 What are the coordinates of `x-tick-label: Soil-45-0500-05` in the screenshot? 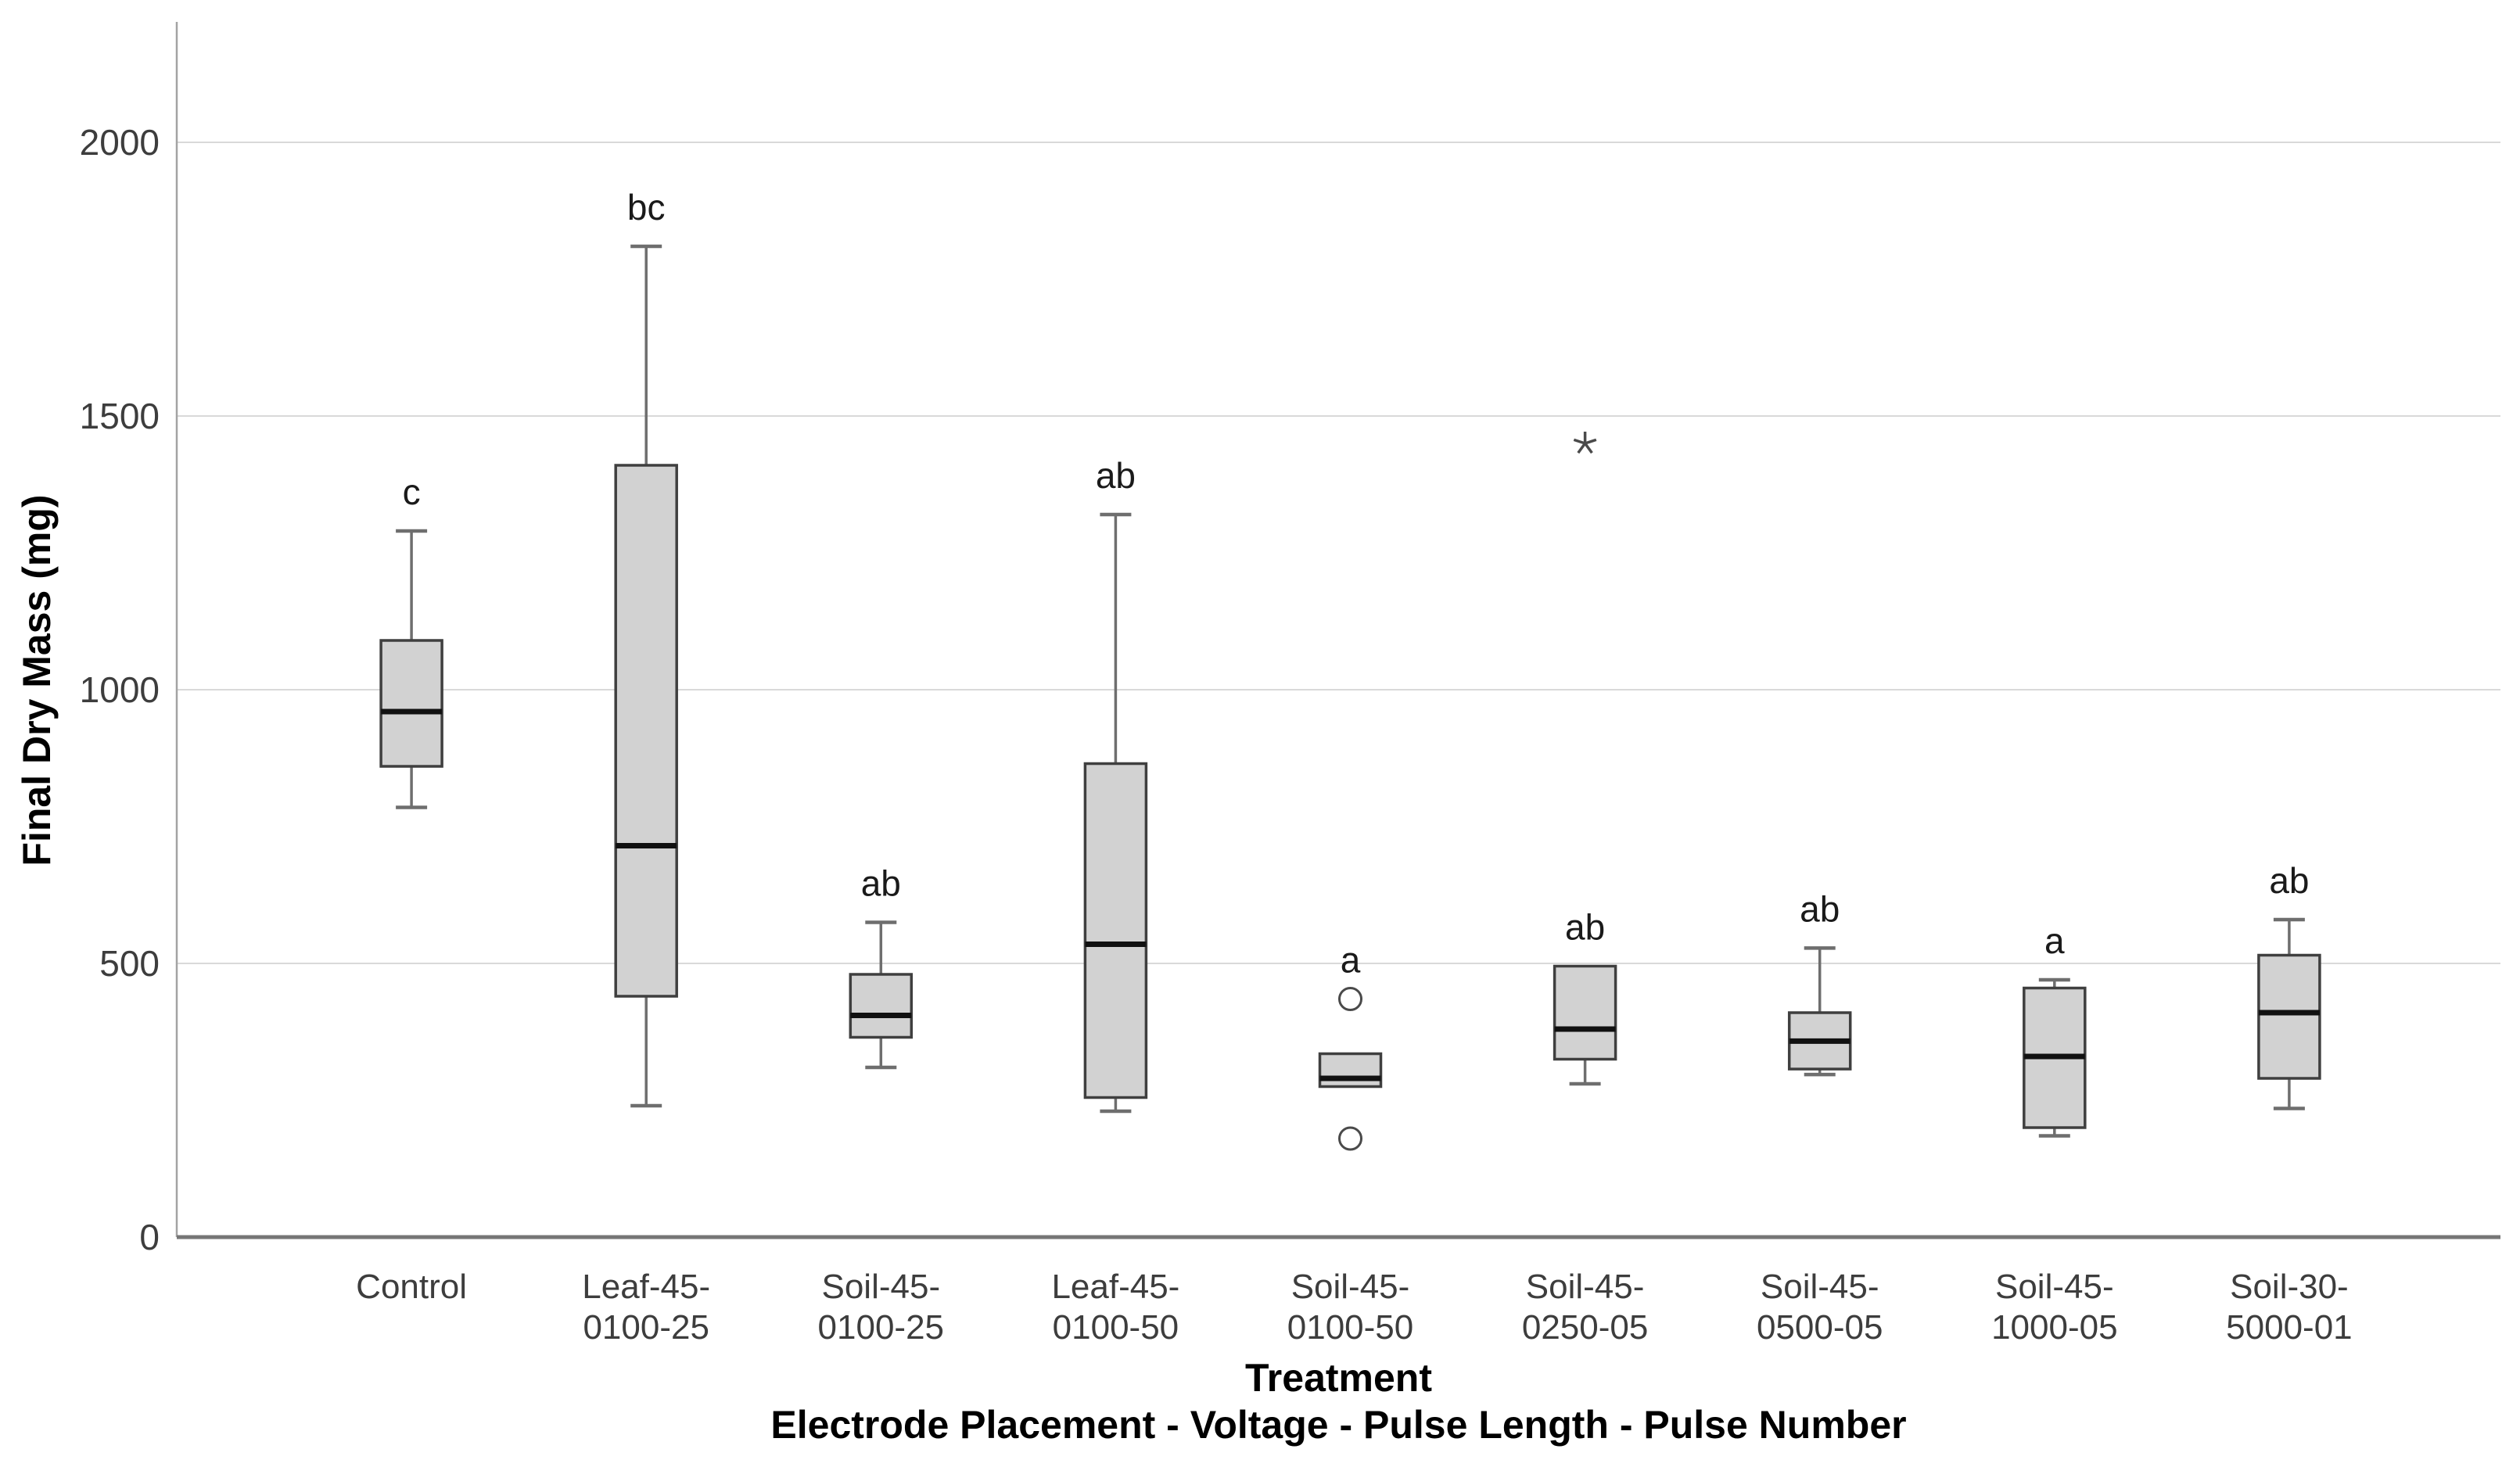 It's located at (1820, 1307).